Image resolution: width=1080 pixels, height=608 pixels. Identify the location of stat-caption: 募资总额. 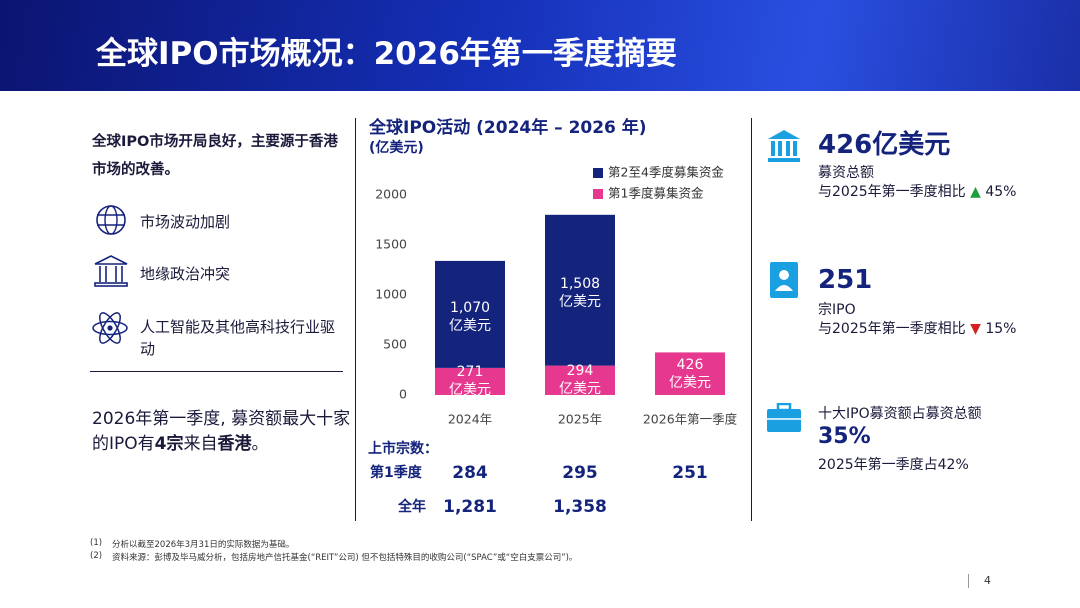
(846, 173).